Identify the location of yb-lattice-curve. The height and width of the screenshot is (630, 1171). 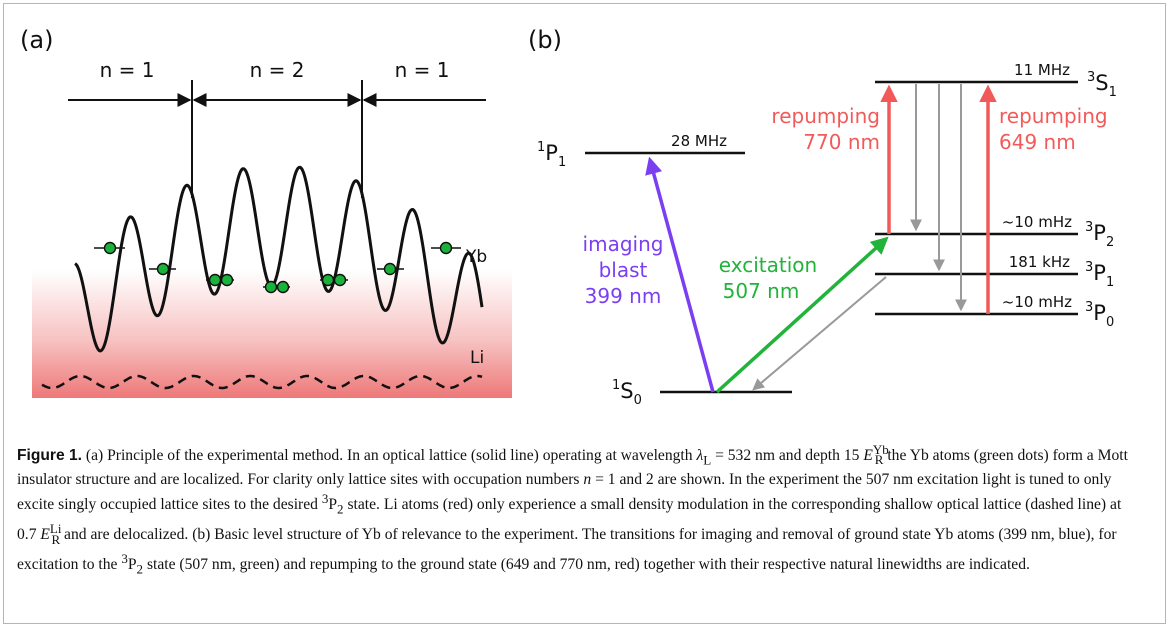
(279, 259).